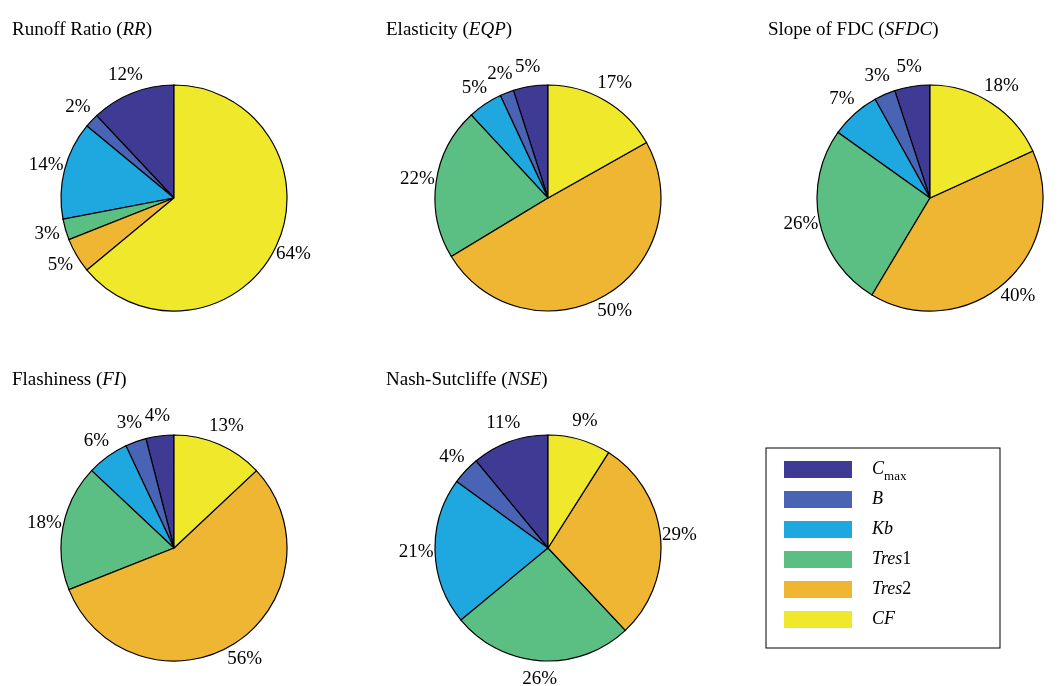  Describe the element at coordinates (96, 439) in the screenshot. I see `data-label: 6%` at that location.